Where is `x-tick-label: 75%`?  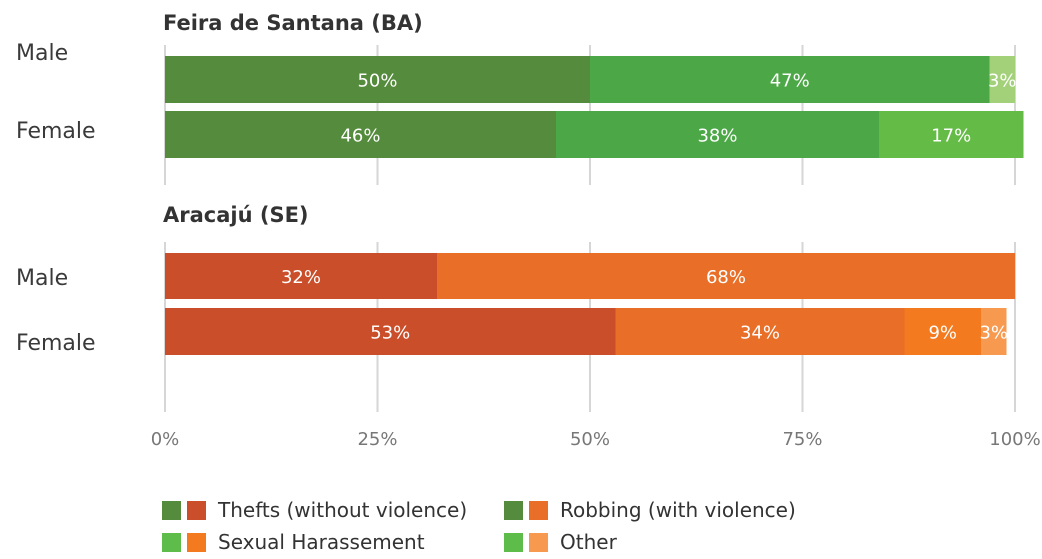 x-tick-label: 75% is located at coordinates (802, 439).